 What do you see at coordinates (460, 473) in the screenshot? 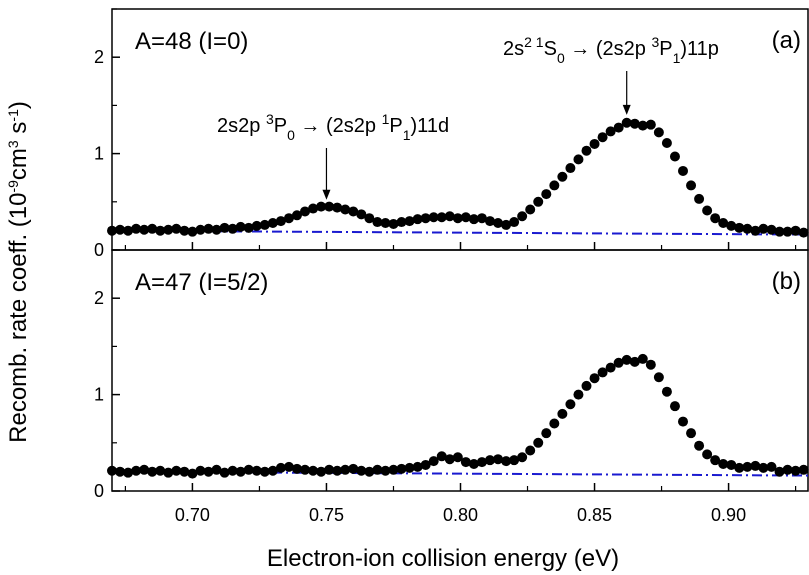
I see `panel-b-baseline` at bounding box center [460, 473].